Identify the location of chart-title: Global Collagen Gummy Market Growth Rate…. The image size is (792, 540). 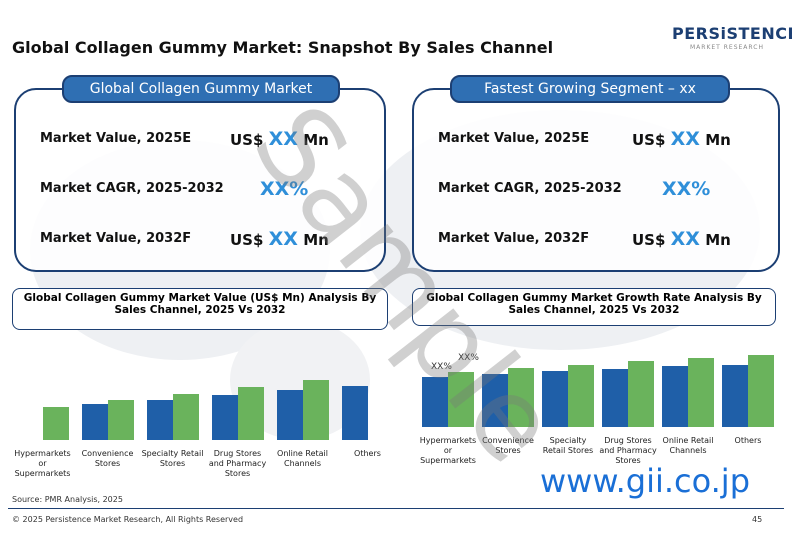
(594, 307).